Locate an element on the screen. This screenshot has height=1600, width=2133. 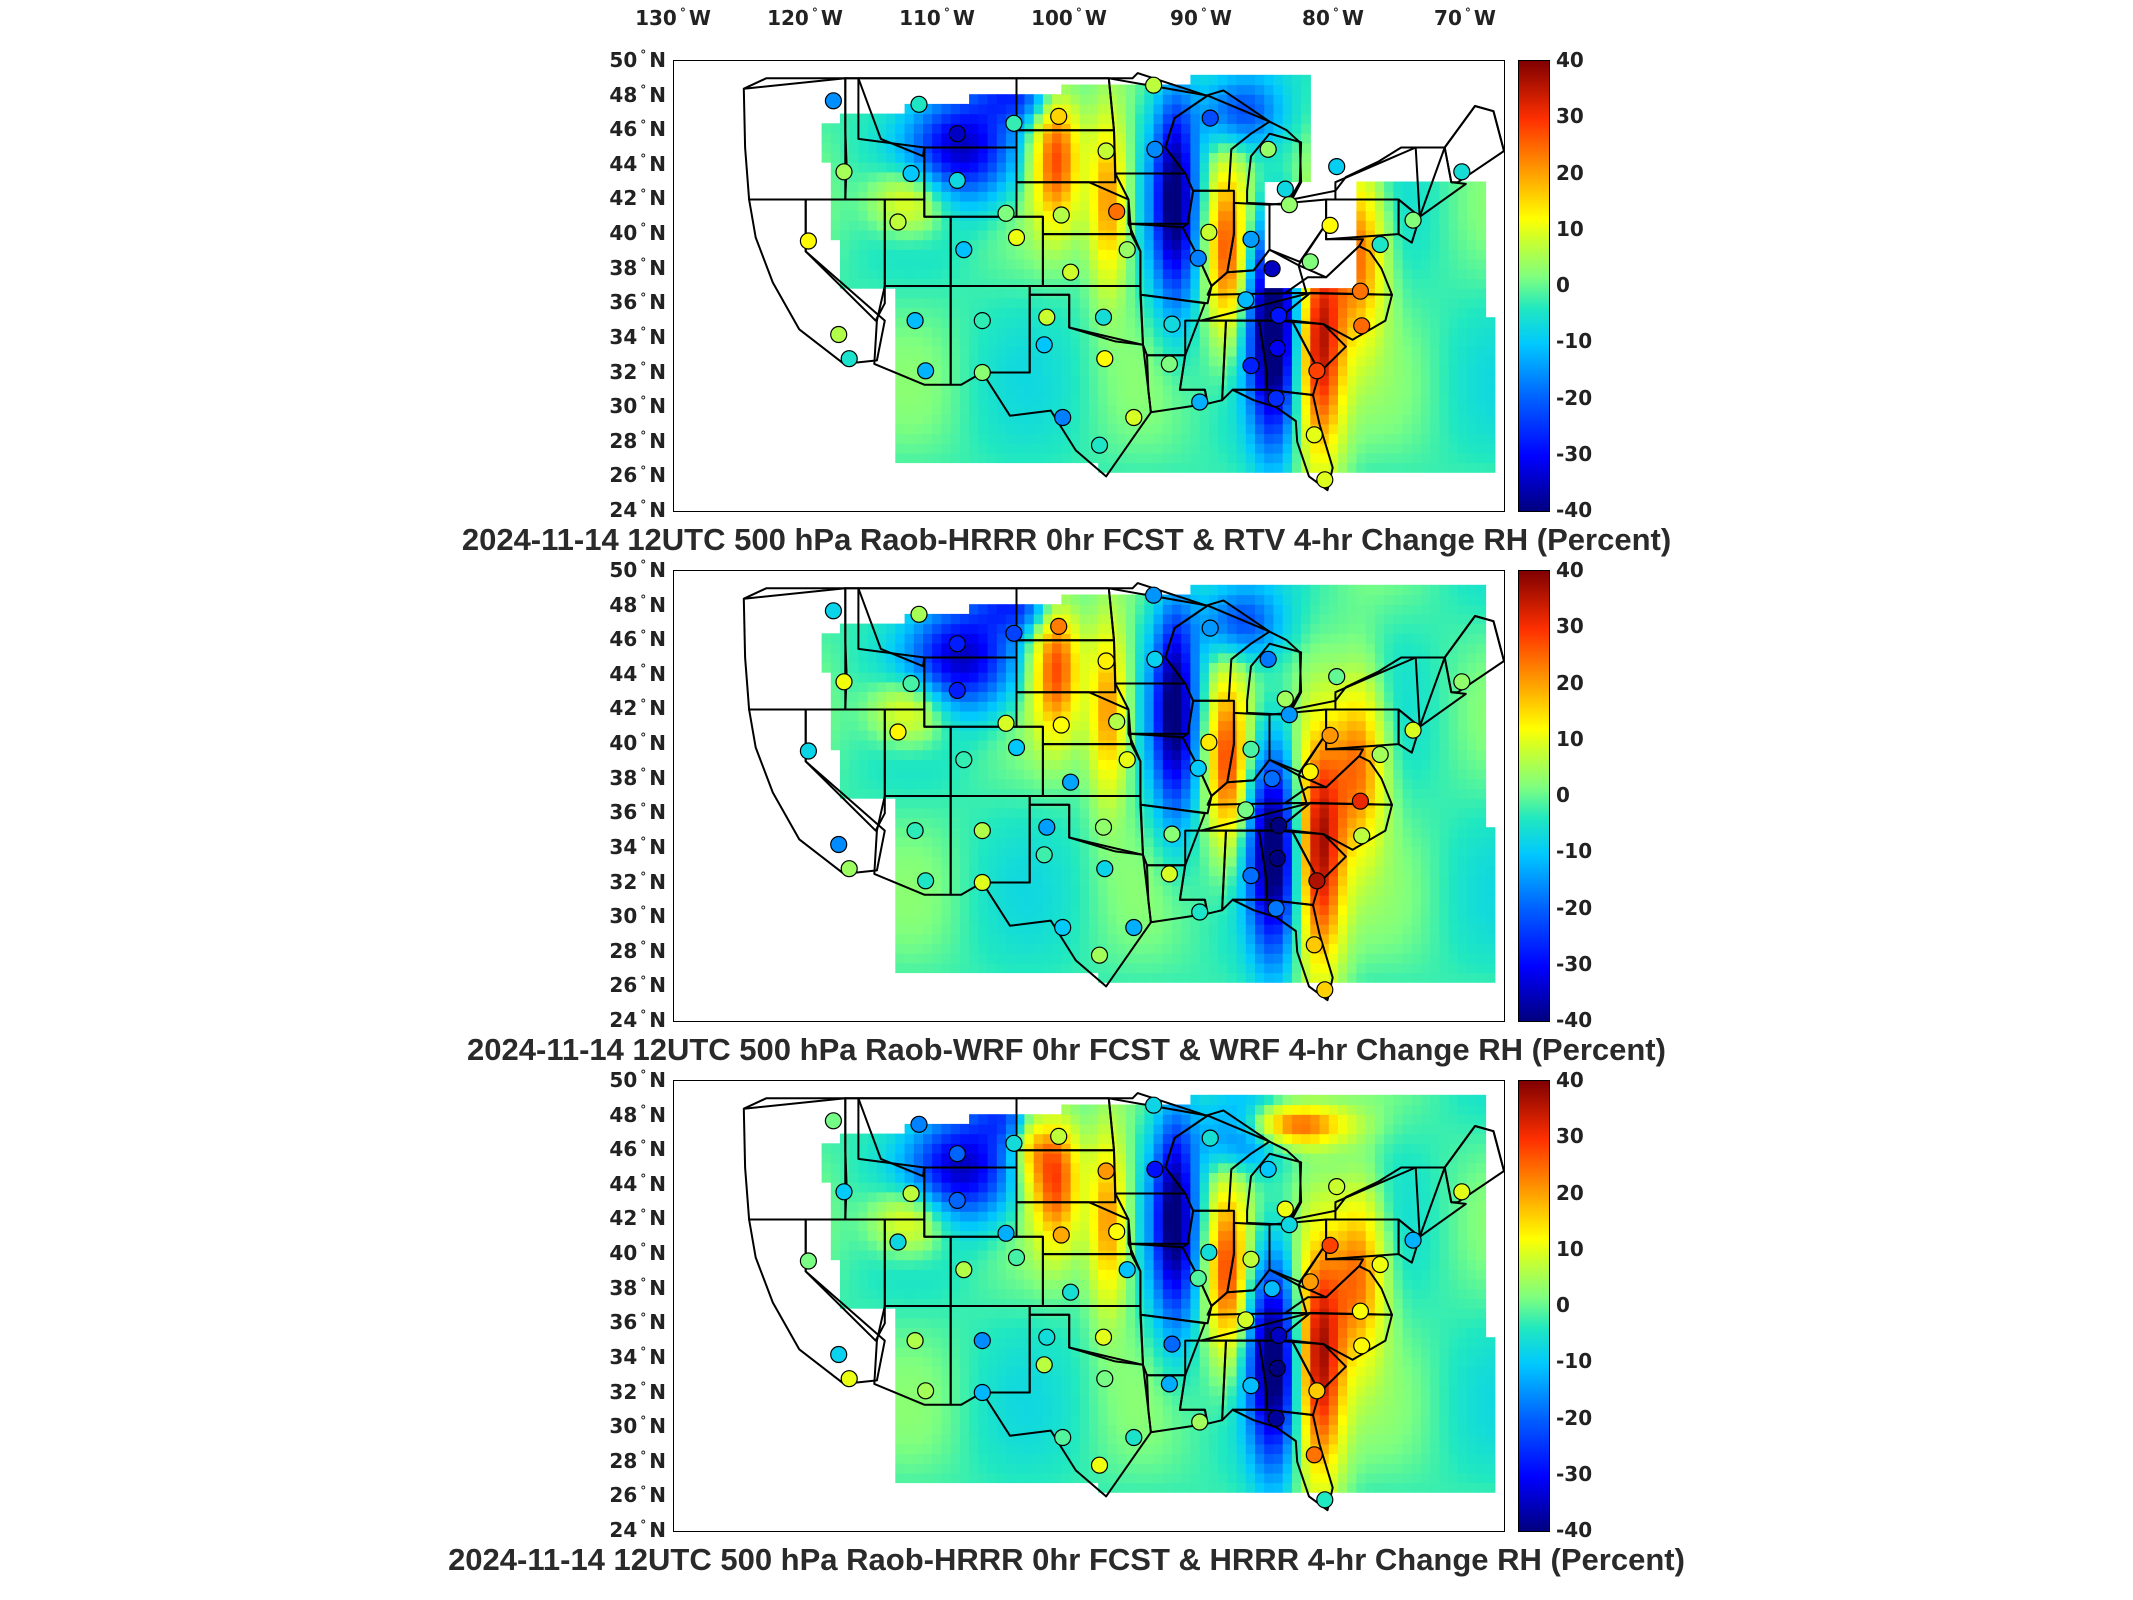
lat-label: 40 ° N is located at coordinates (637, 233).